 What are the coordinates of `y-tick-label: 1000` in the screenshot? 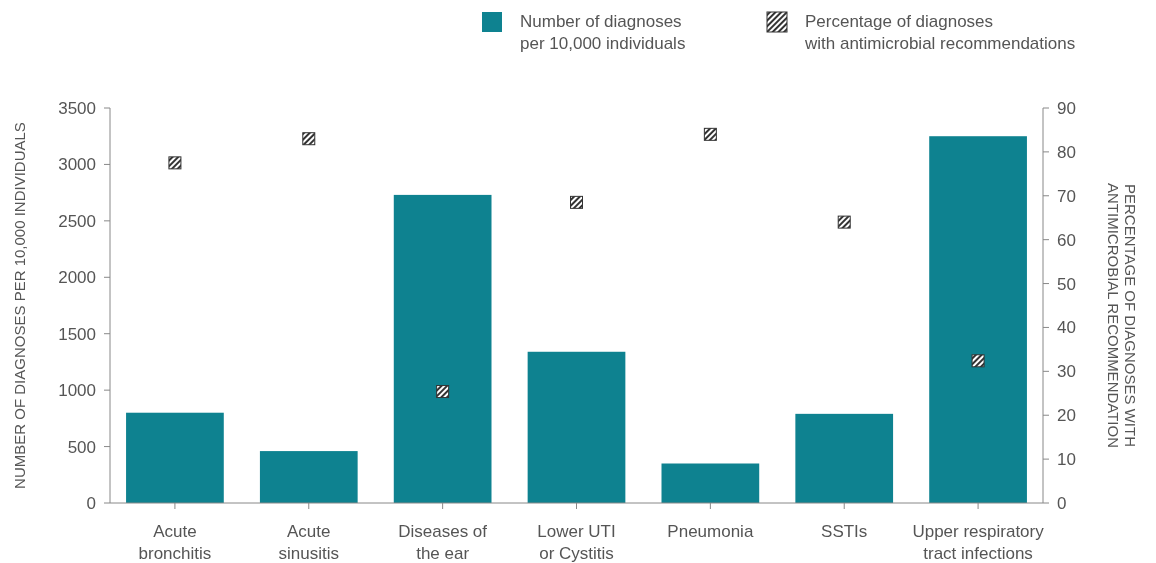 It's located at (77, 391).